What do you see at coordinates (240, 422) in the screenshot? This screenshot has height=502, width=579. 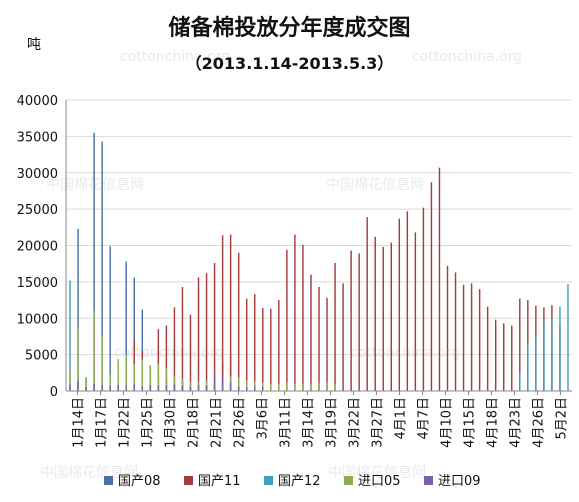 I see `x-tick-label: 2月26日` at bounding box center [240, 422].